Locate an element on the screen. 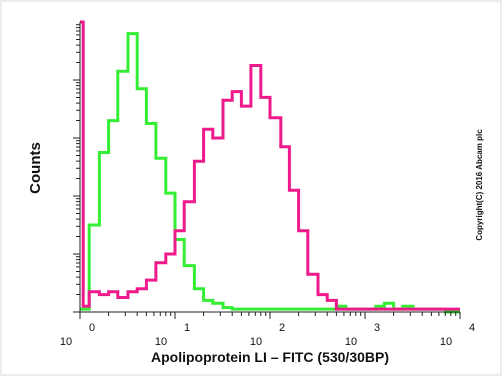 This screenshot has height=376, width=502. x-tick-label-exponent: 2 is located at coordinates (282, 328).